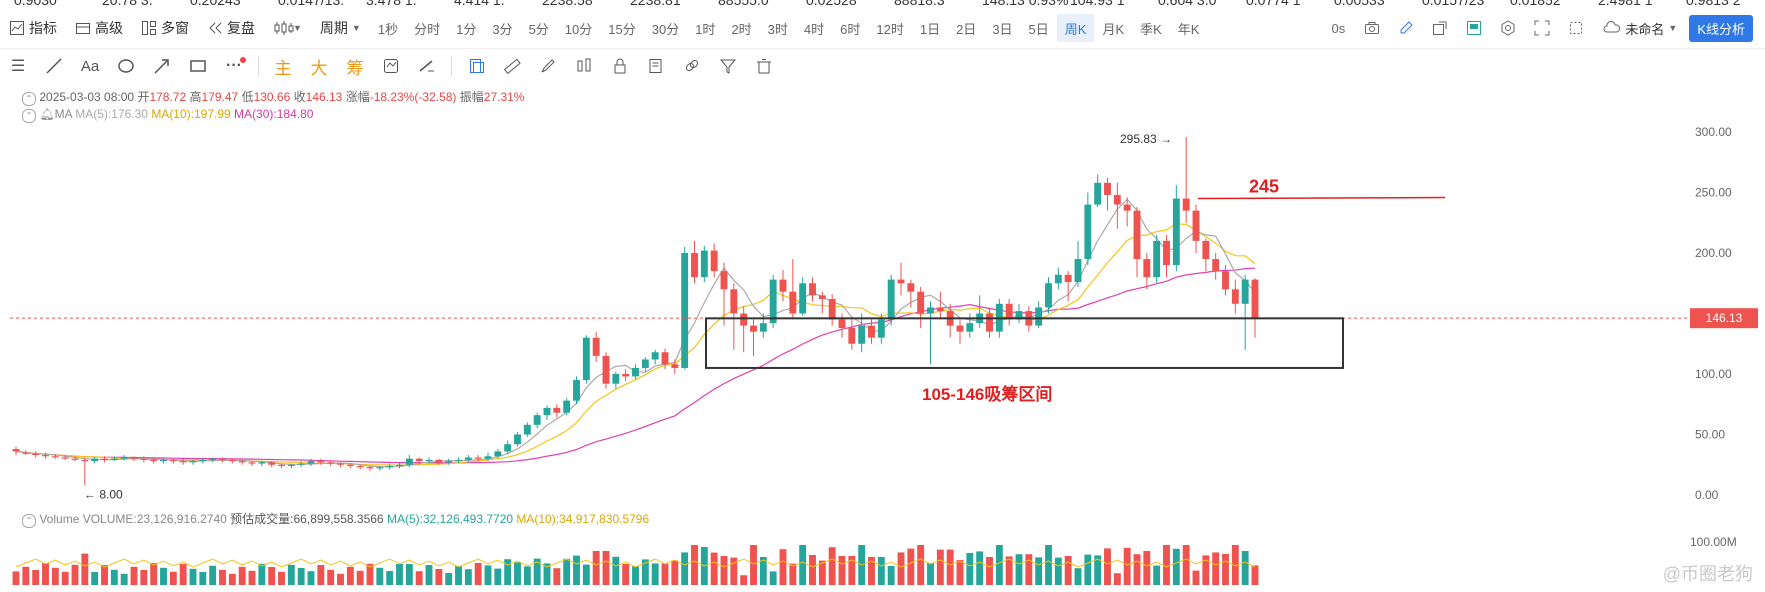 This screenshot has height=592, width=1765. What do you see at coordinates (1038, 29) in the screenshot?
I see `interval-tab: 5日` at bounding box center [1038, 29].